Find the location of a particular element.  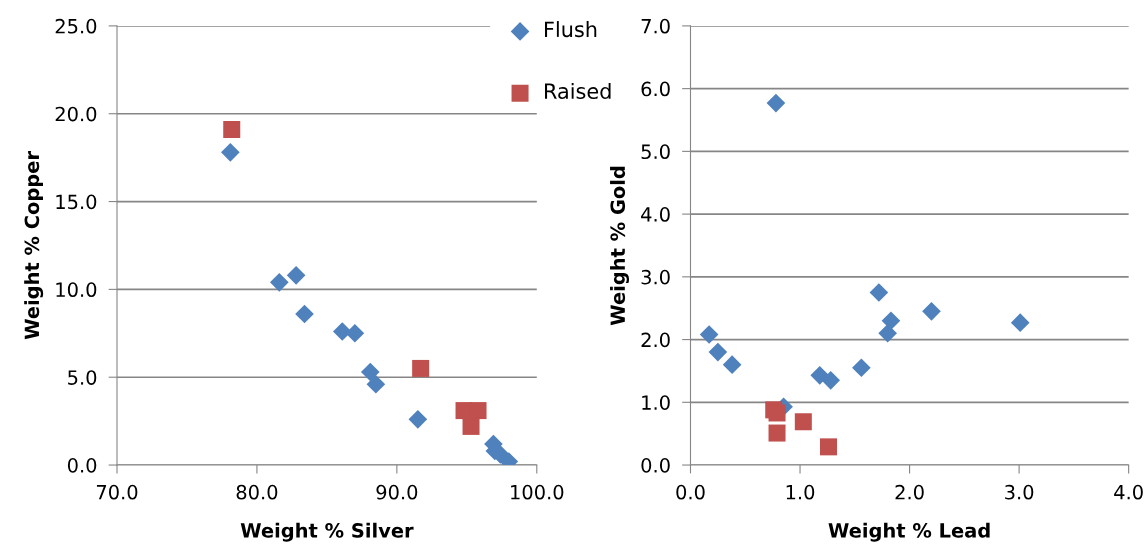

x-tick-label: 70.0 is located at coordinates (117, 492).